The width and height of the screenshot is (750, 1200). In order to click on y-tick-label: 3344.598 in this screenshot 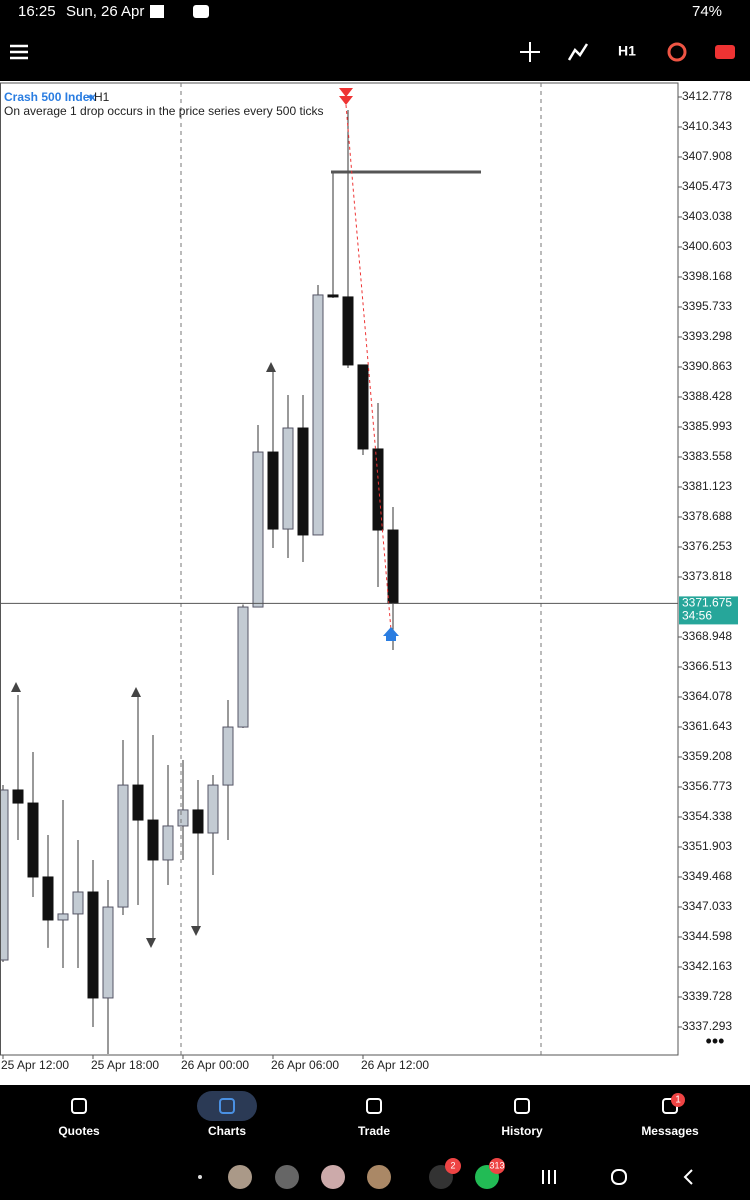, I will do `click(707, 936)`.